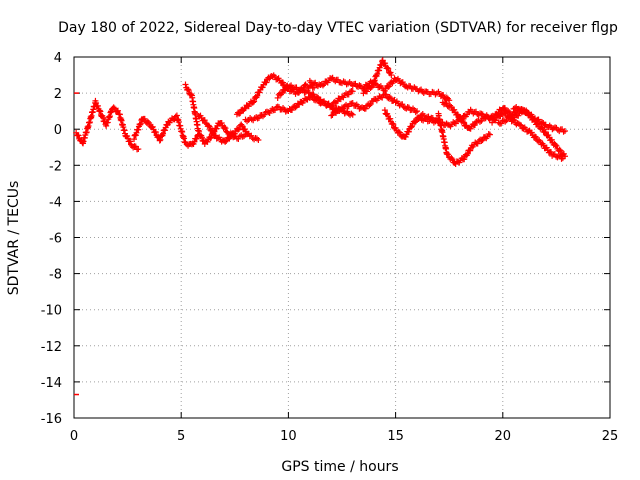  I want to click on x-axis-title: GPS time / hours, so click(339, 467).